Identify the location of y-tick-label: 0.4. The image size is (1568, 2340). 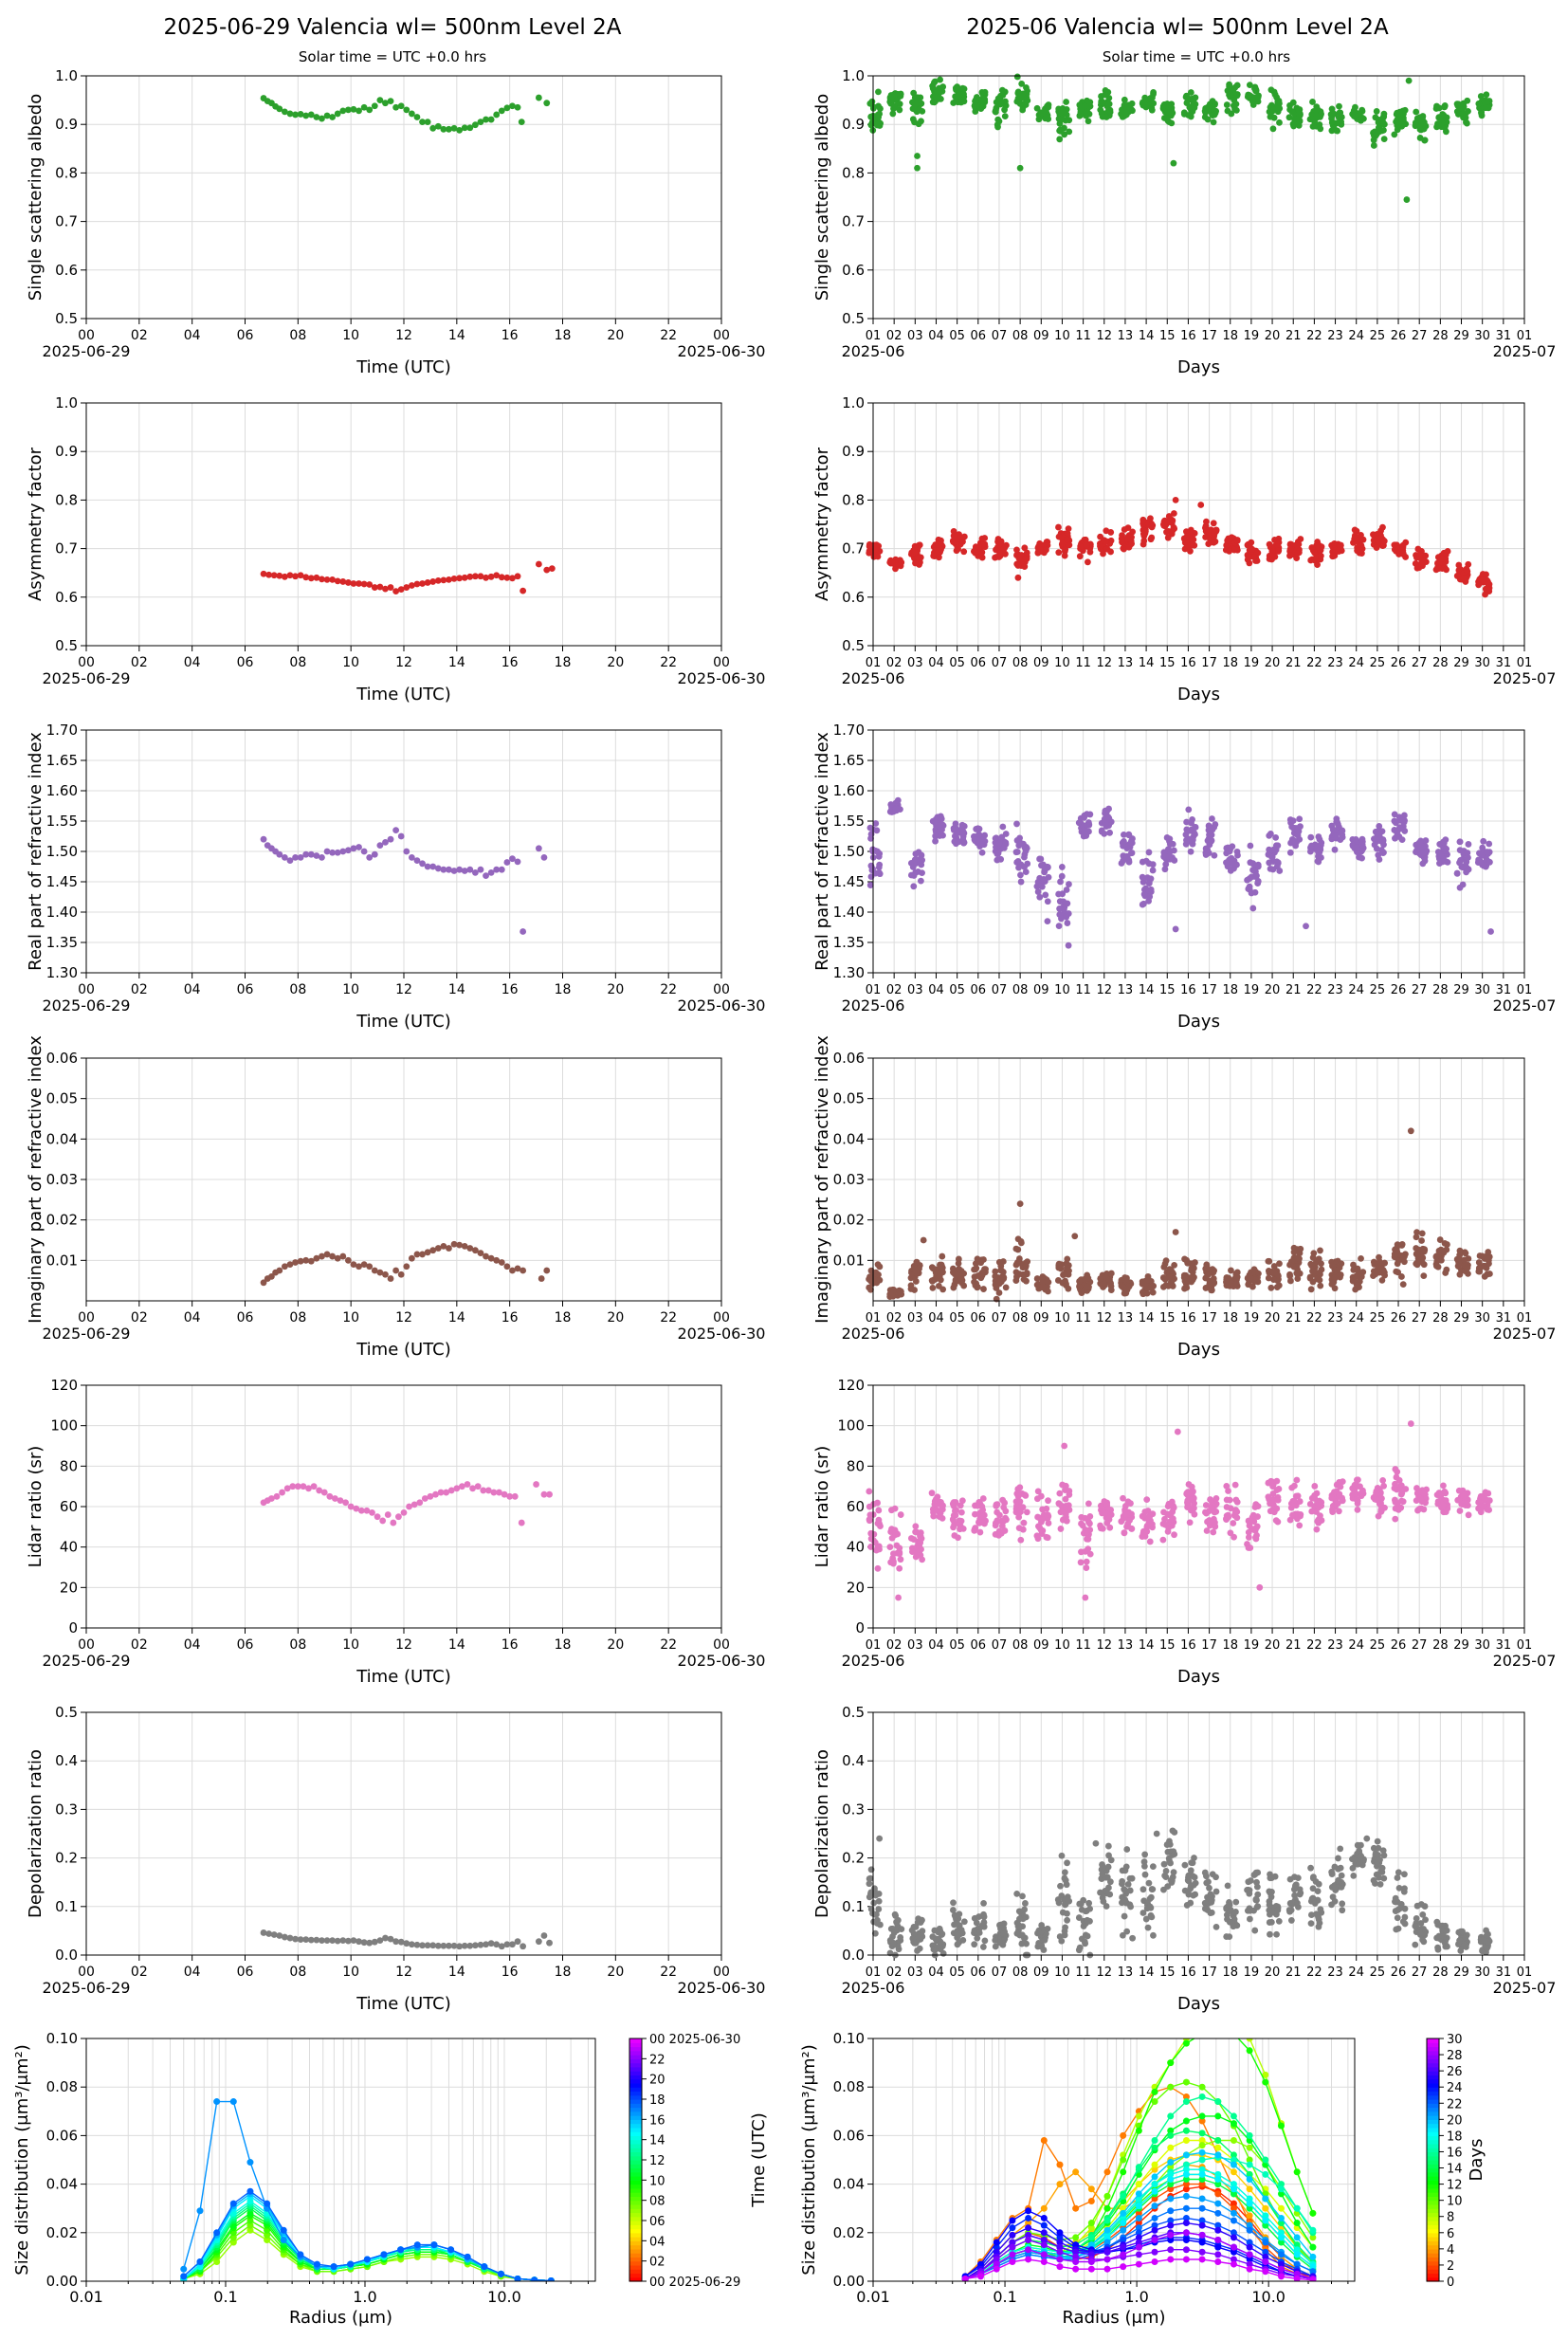
(66, 1760).